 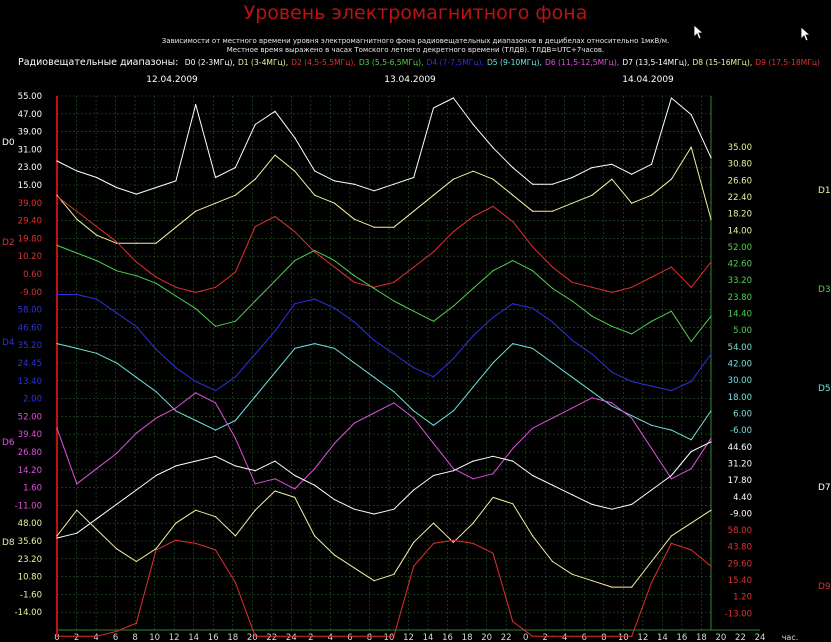 What do you see at coordinates (824, 290) in the screenshot?
I see `right-band-label: D3` at bounding box center [824, 290].